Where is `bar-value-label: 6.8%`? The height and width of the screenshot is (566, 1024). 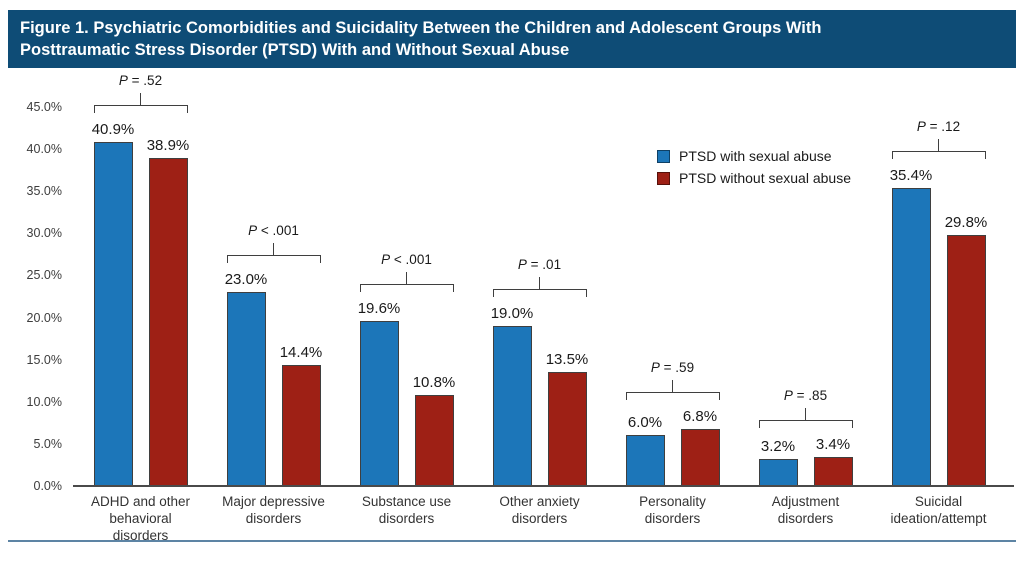 bar-value-label: 6.8% is located at coordinates (700, 416).